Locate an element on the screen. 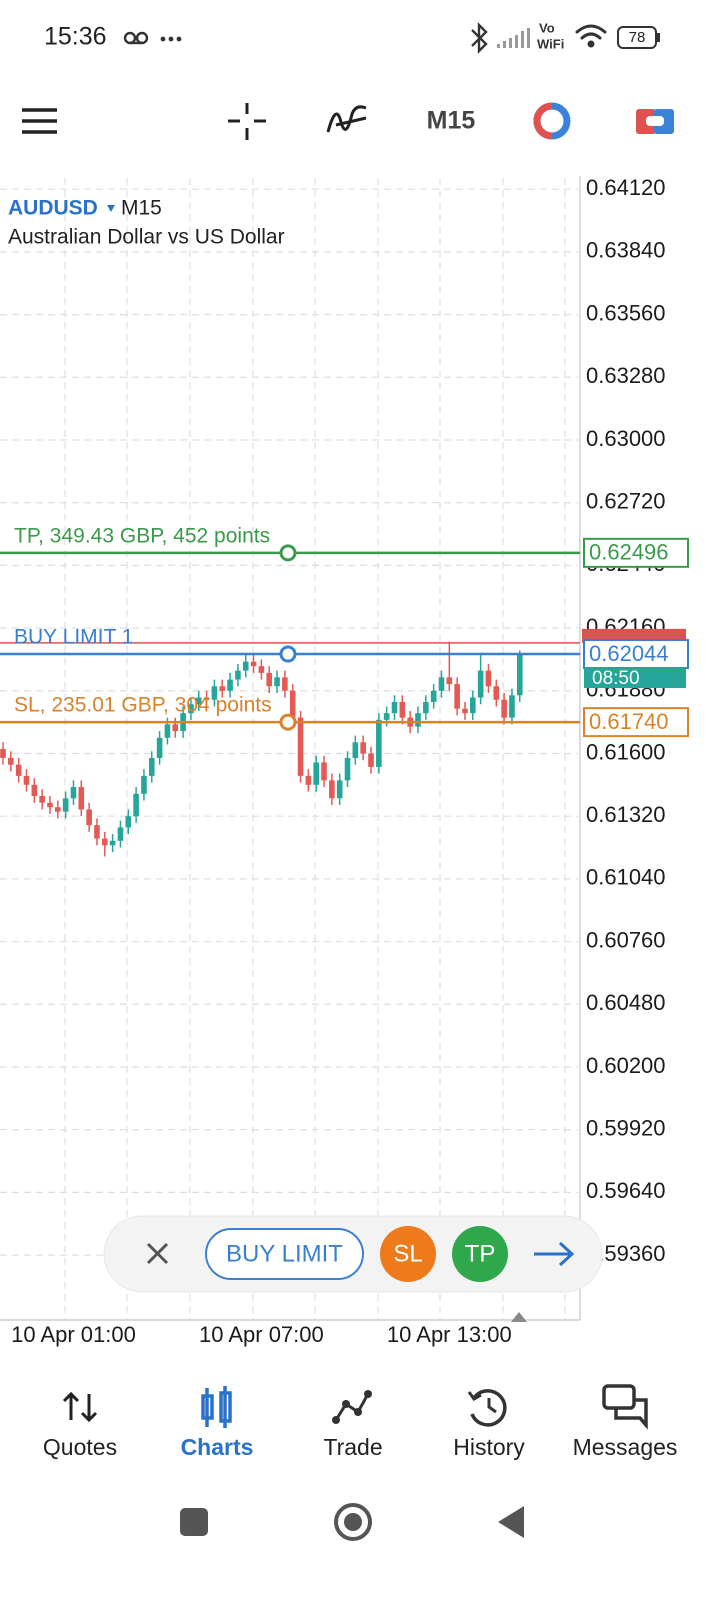 This screenshot has width=720, height=1600. buy-limit-button is located at coordinates (284, 1254).